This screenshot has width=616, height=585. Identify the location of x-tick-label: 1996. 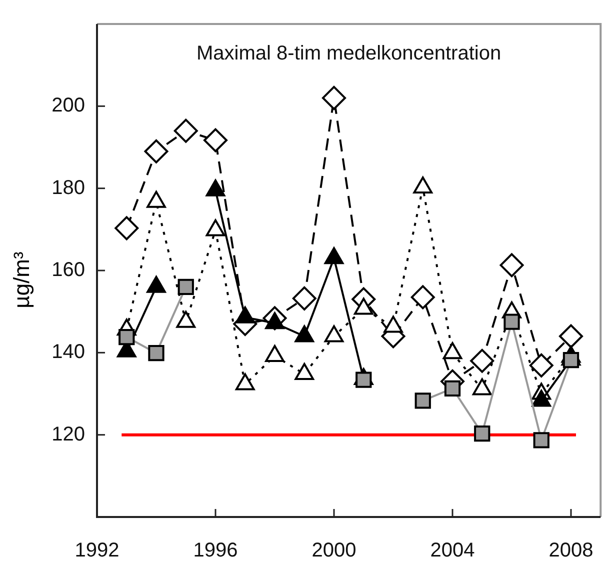
(215, 551).